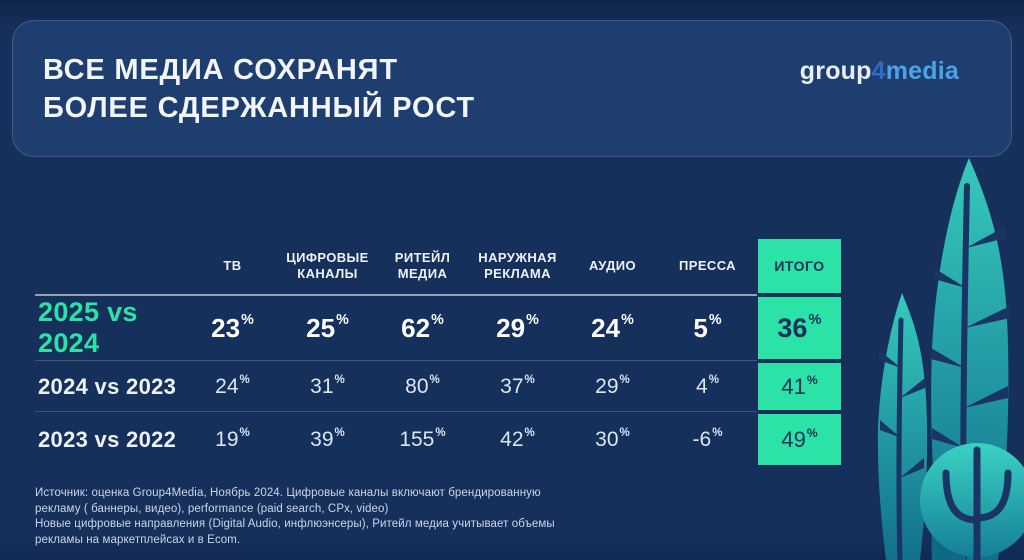 The height and width of the screenshot is (560, 1024). What do you see at coordinates (107, 386) in the screenshot?
I see `row-label: 2024 vs 2023` at bounding box center [107, 386].